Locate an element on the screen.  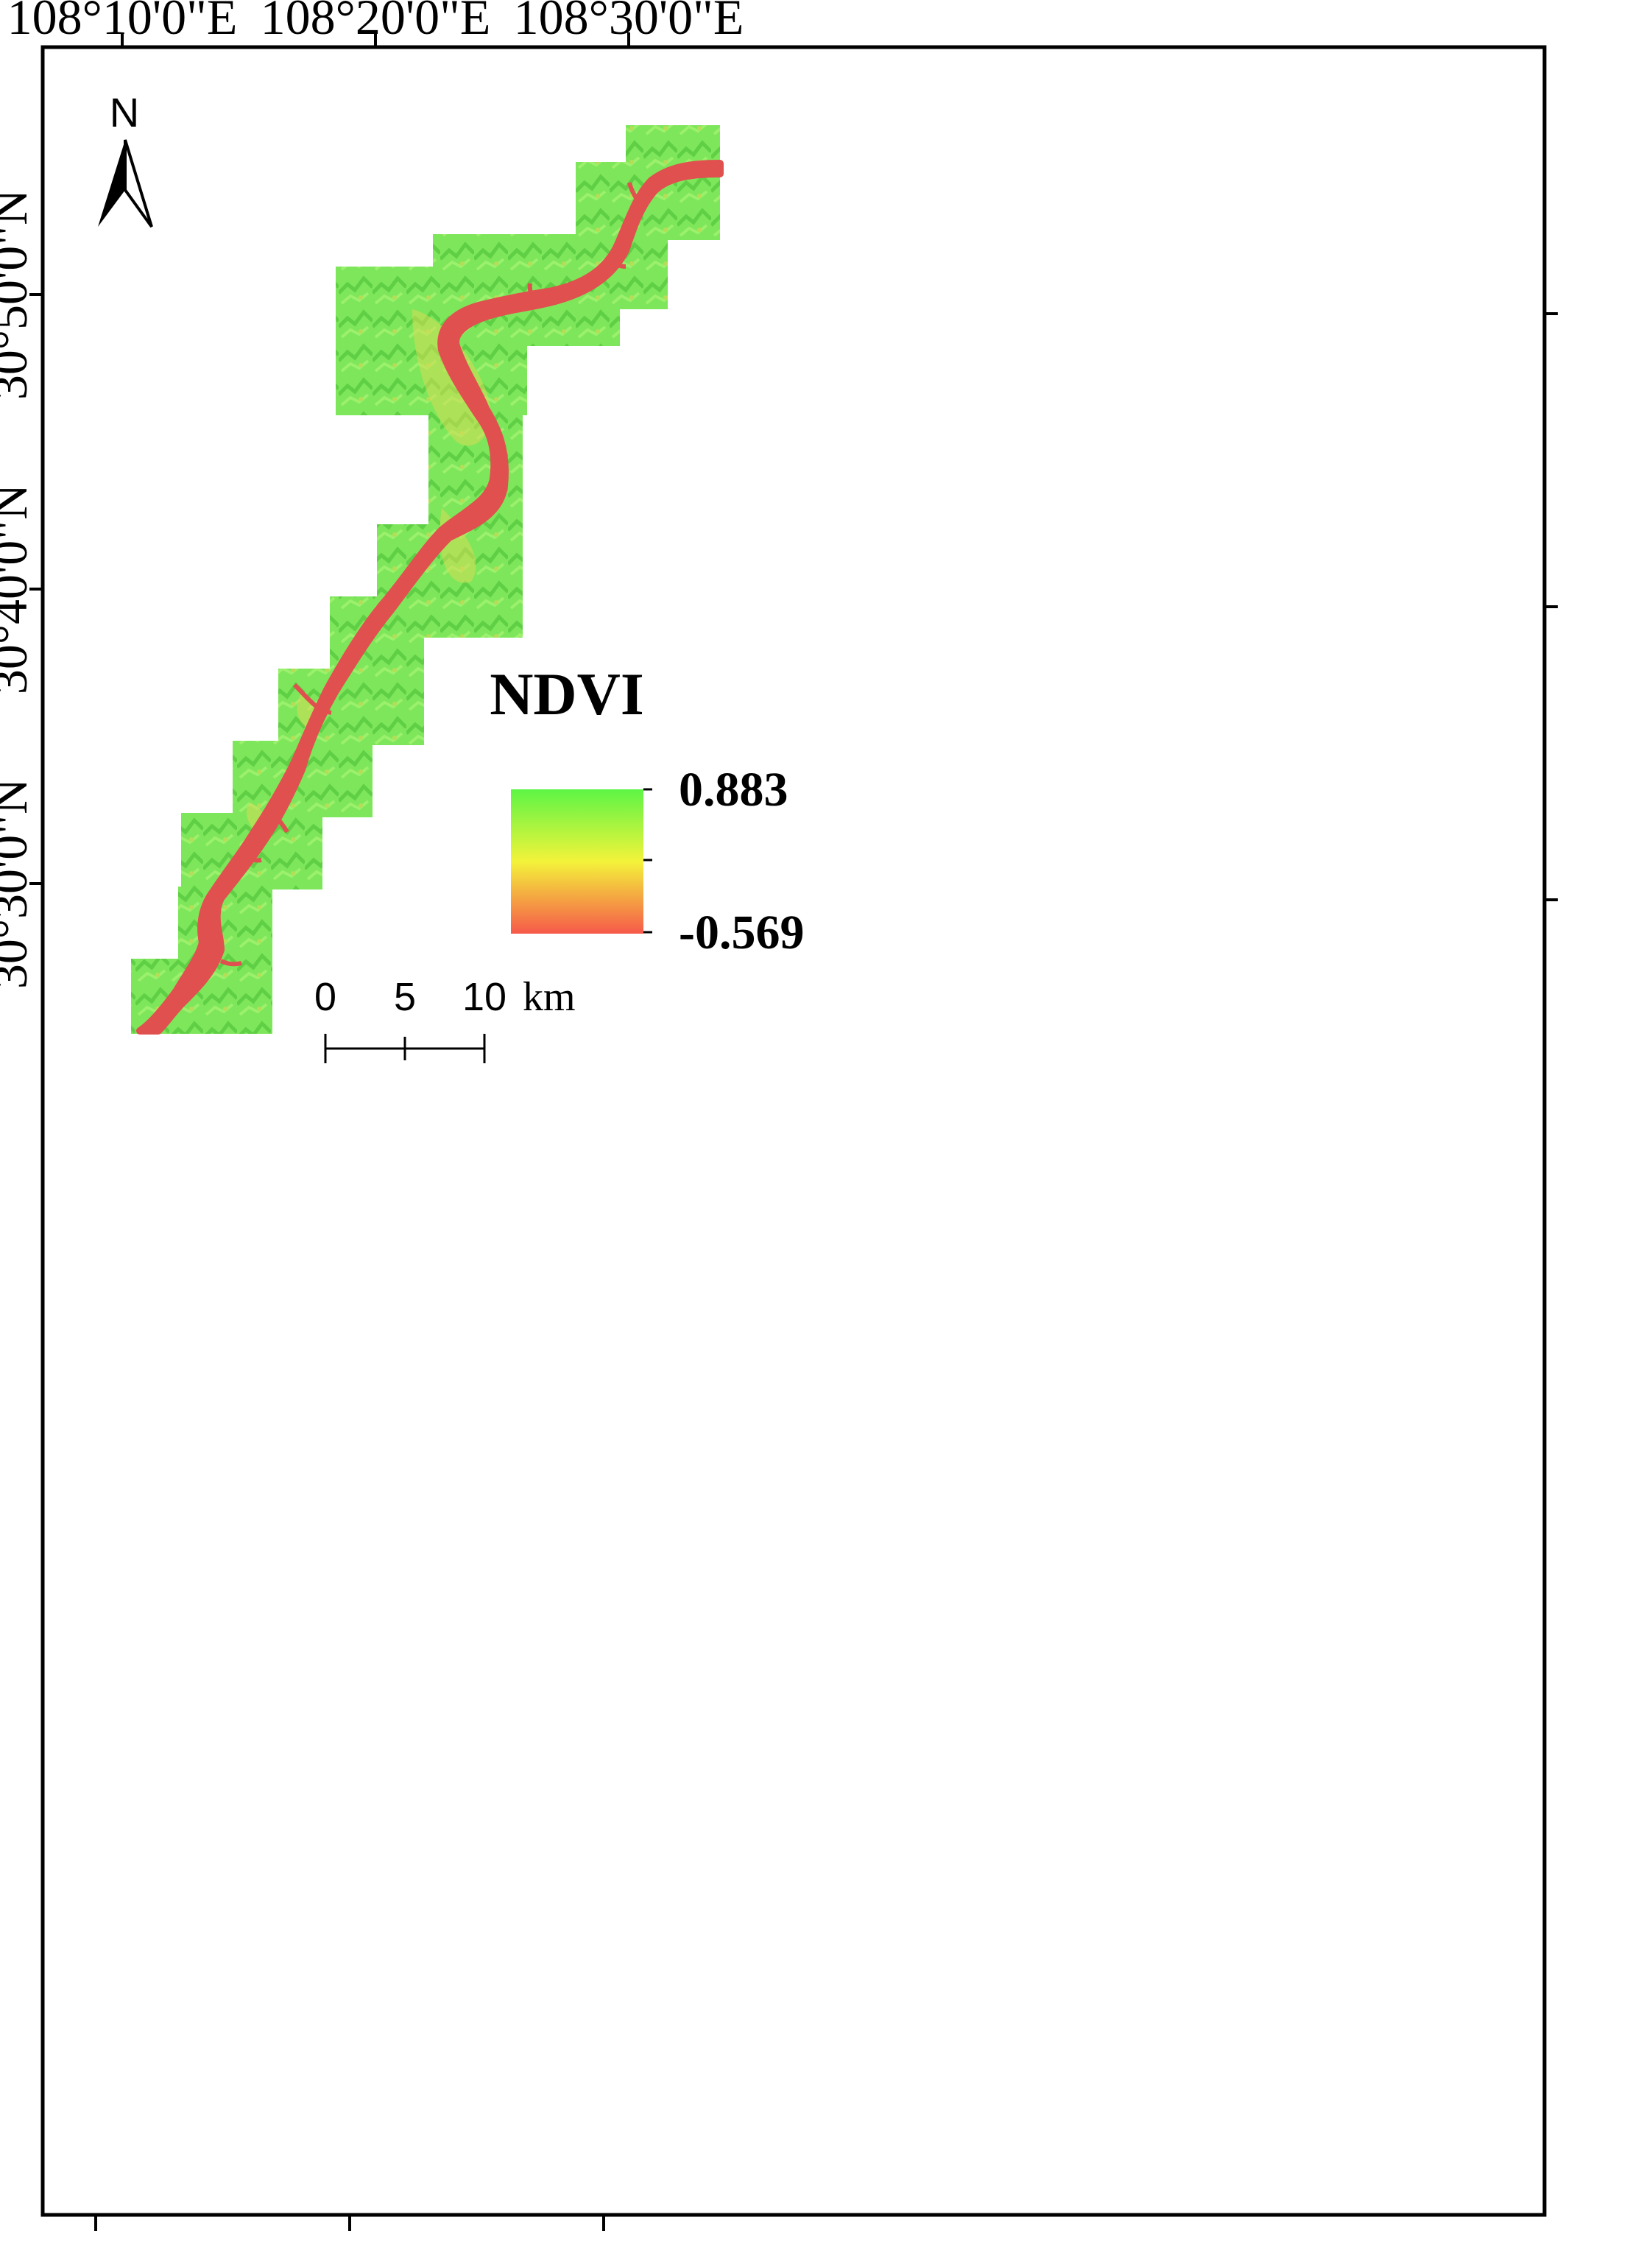
bottom-graticule is located at coordinates (349, 2223).